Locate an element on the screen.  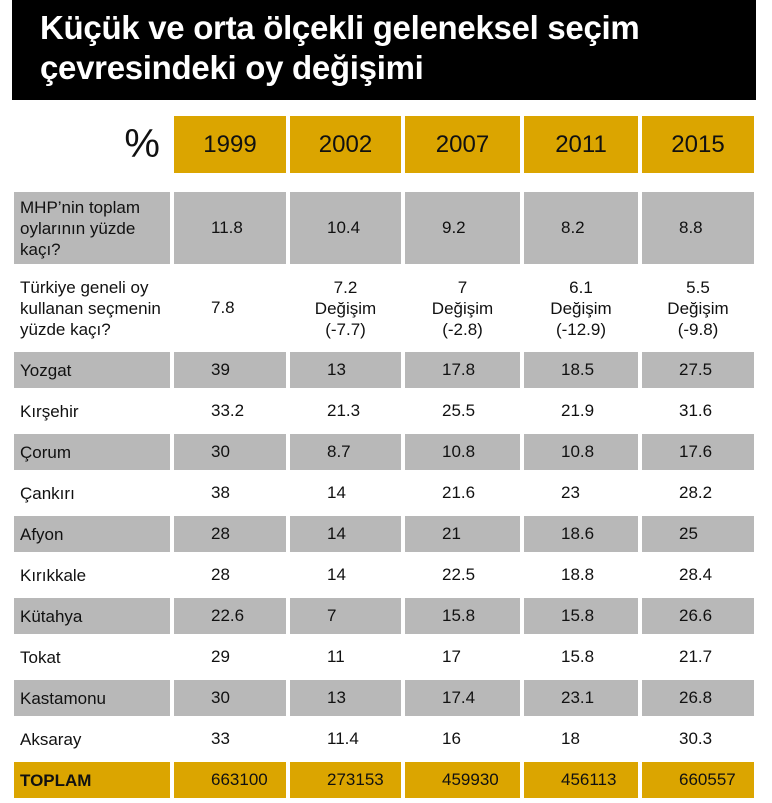
header-row: % 1999 2002 2007 2011 2015 is located at coordinates (384, 144).